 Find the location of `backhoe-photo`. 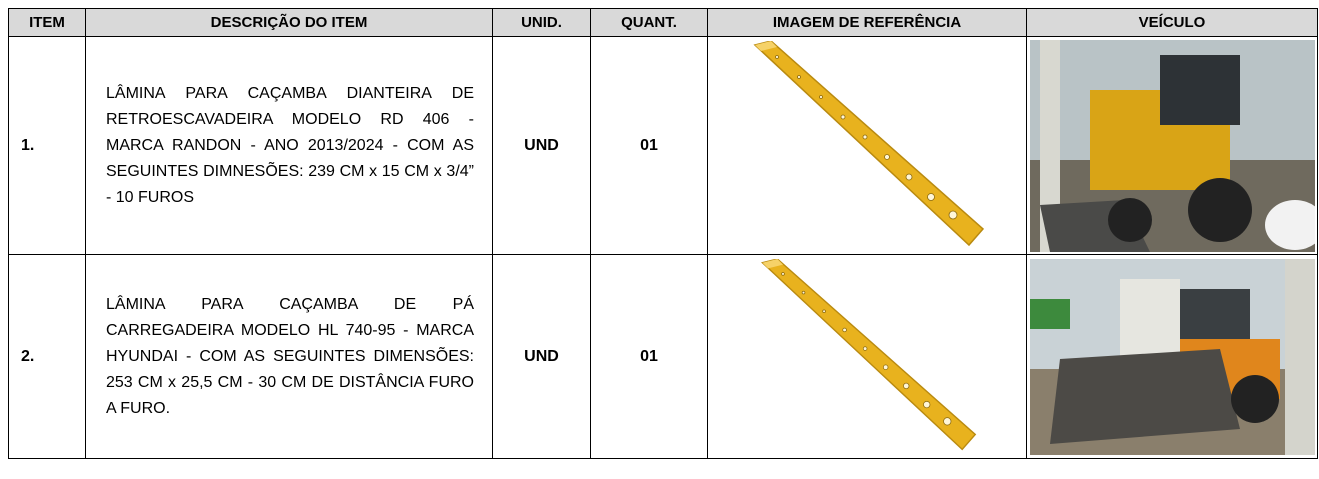

backhoe-photo is located at coordinates (1172, 145).